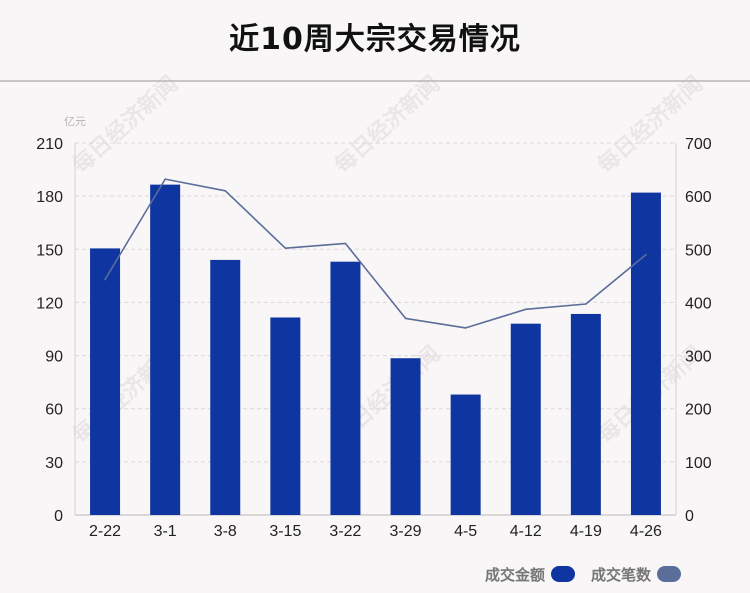 The width and height of the screenshot is (750, 593). What do you see at coordinates (698, 197) in the screenshot?
I see `y2-tick-600: 600` at bounding box center [698, 197].